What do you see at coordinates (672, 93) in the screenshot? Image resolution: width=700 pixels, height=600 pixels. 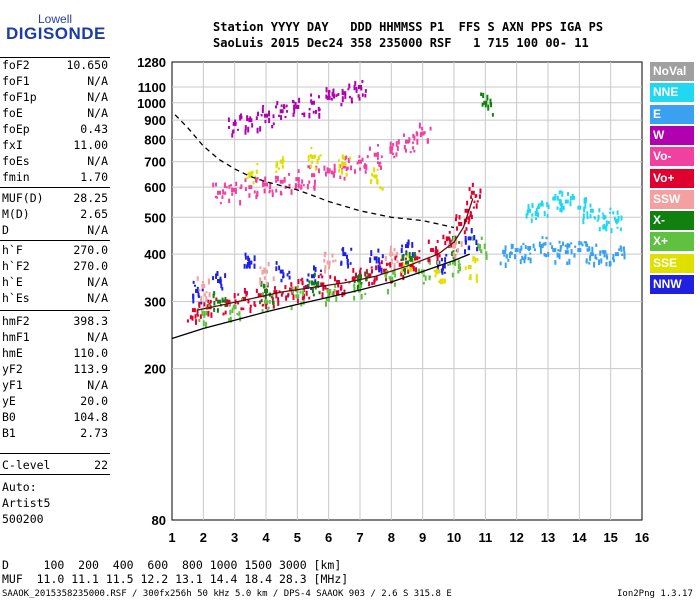 I see `legend-item: NNE` at bounding box center [672, 93].